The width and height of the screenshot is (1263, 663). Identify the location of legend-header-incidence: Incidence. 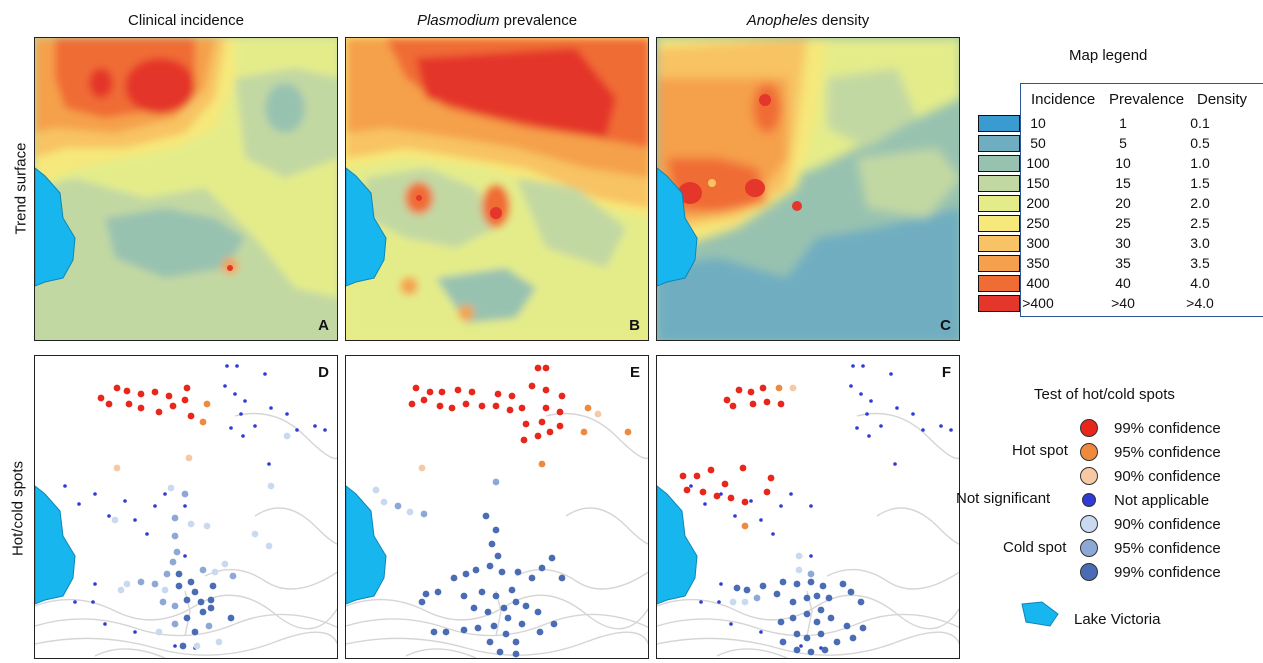
(1063, 99).